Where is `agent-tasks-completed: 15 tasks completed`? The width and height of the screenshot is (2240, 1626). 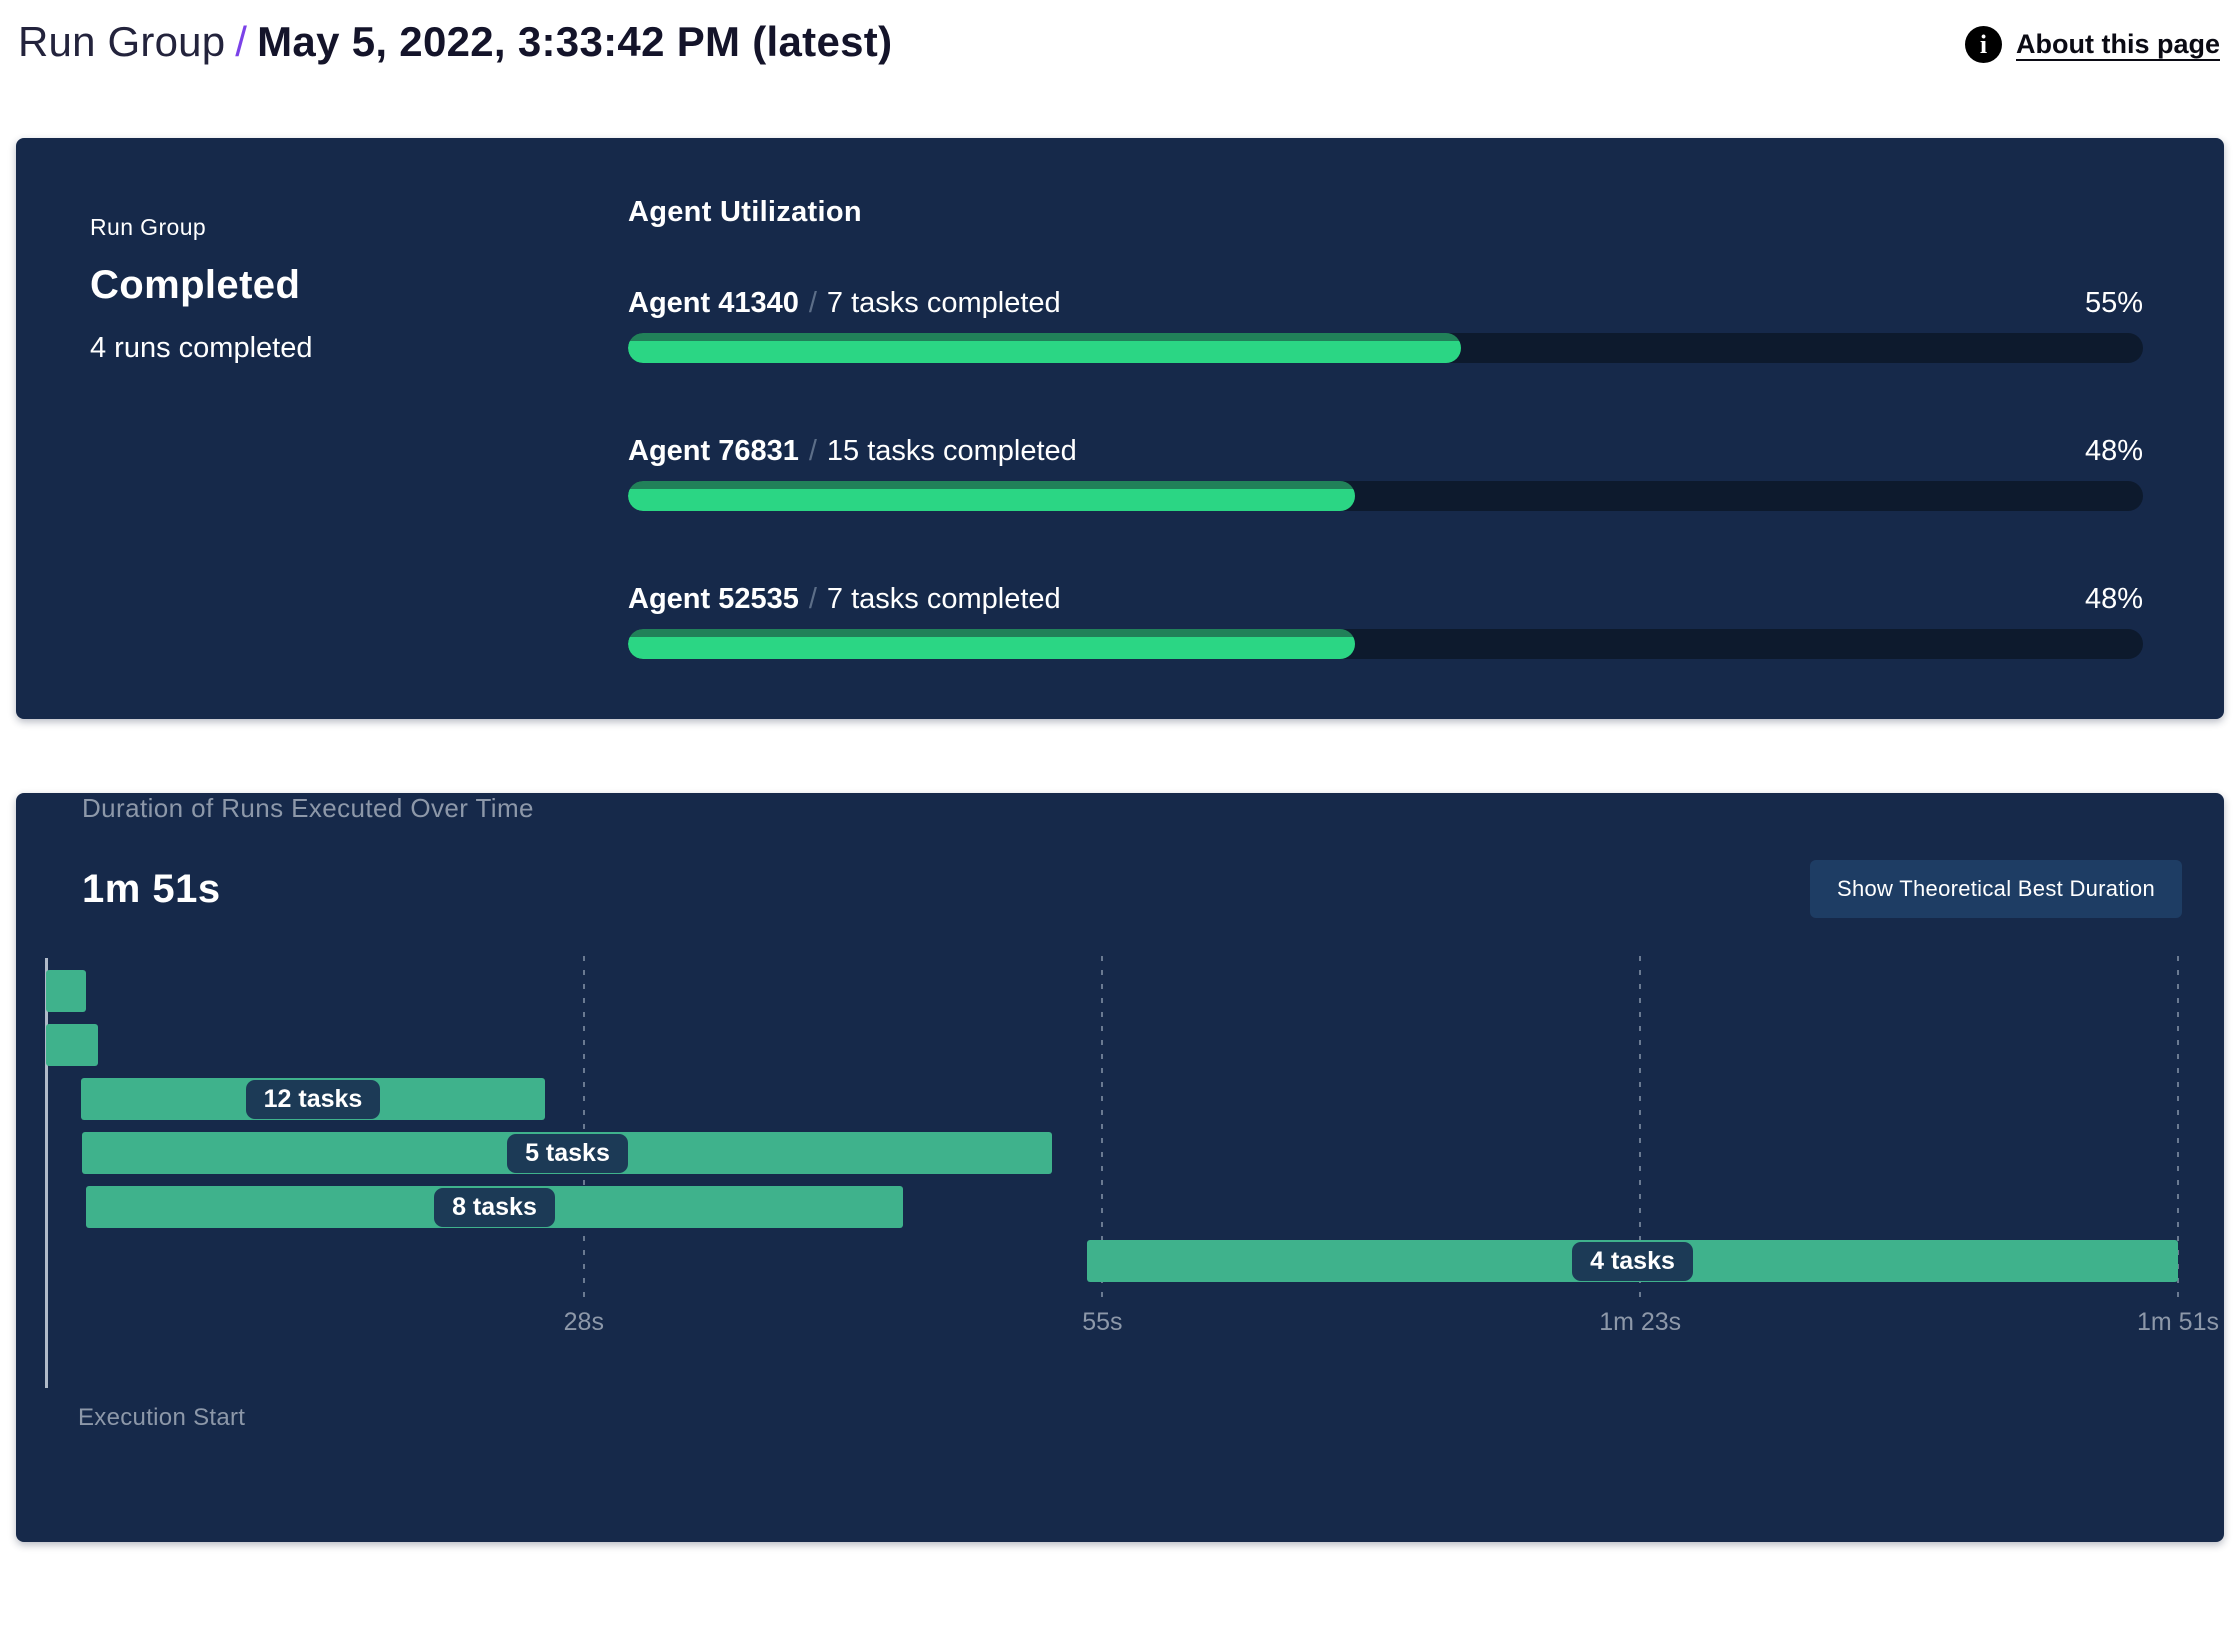
agent-tasks-completed: 15 tasks completed is located at coordinates (951, 451).